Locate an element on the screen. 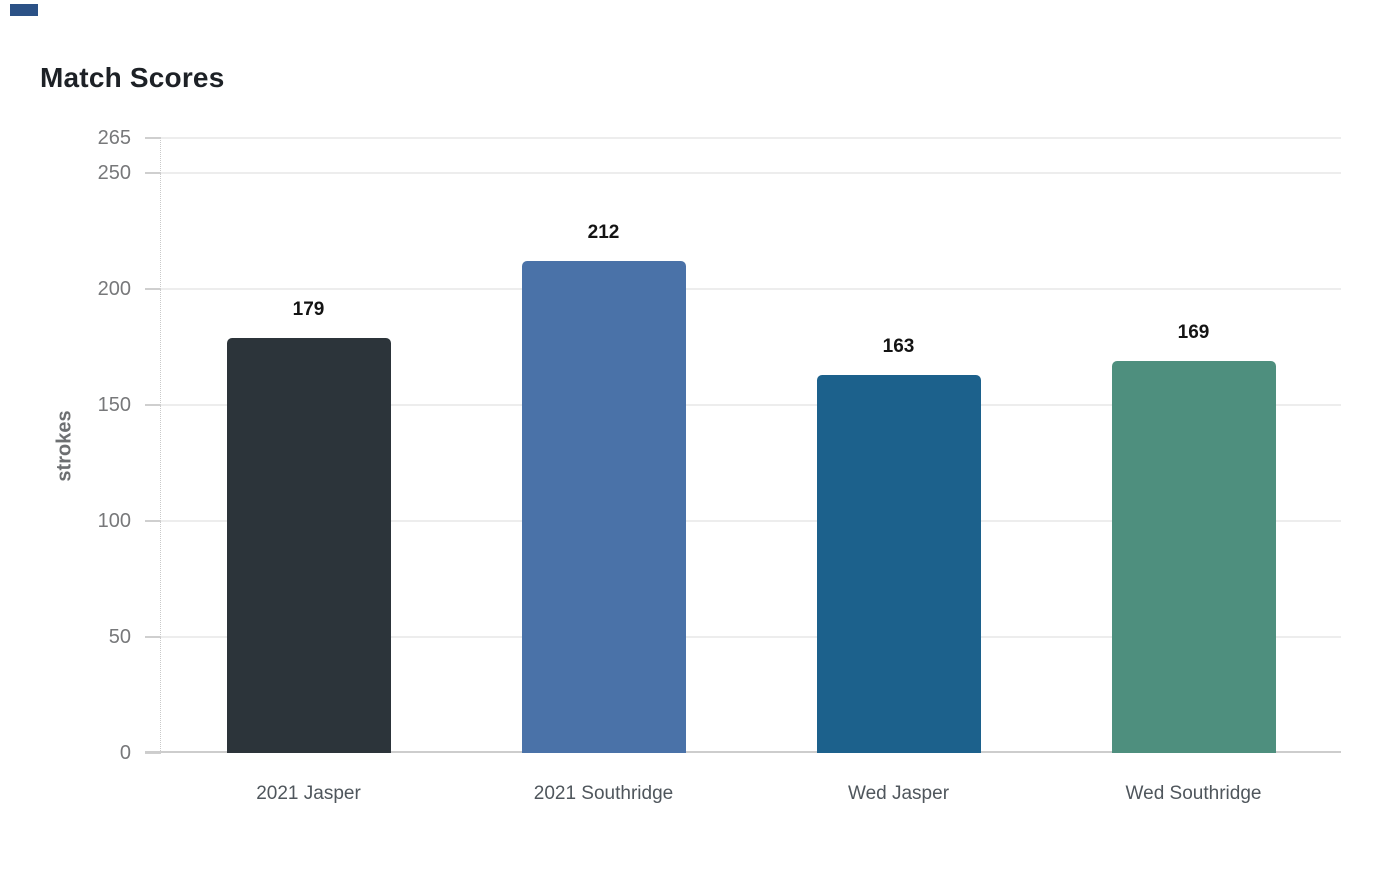  bar-wed-southridge is located at coordinates (1193, 557).